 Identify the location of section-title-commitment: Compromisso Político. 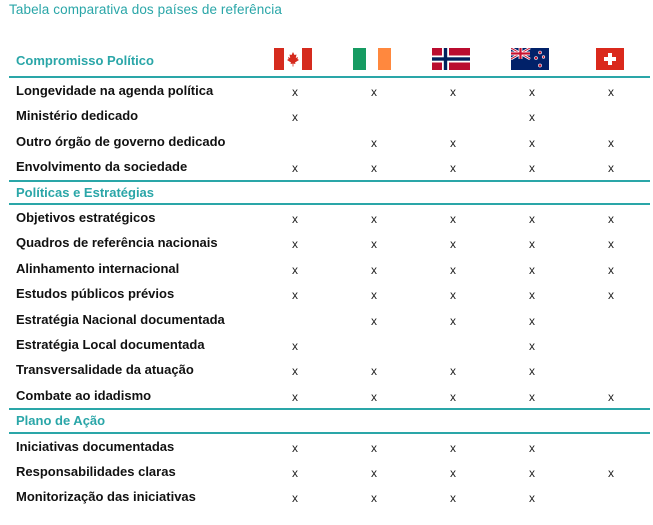
(85, 60).